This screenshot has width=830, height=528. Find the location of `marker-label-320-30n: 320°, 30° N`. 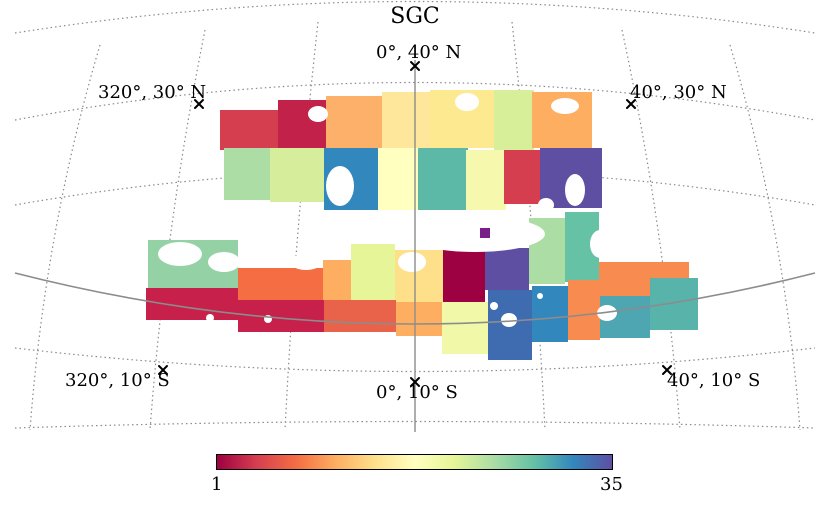

marker-label-320-30n: 320°, 30° N is located at coordinates (152, 92).